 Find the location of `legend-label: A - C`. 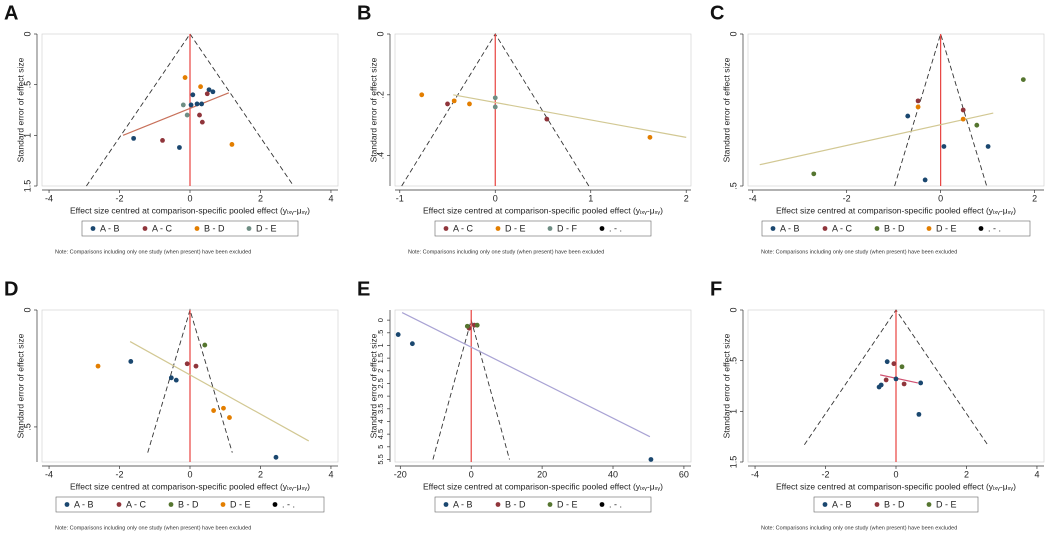

legend-label: A - C is located at coordinates (162, 228).